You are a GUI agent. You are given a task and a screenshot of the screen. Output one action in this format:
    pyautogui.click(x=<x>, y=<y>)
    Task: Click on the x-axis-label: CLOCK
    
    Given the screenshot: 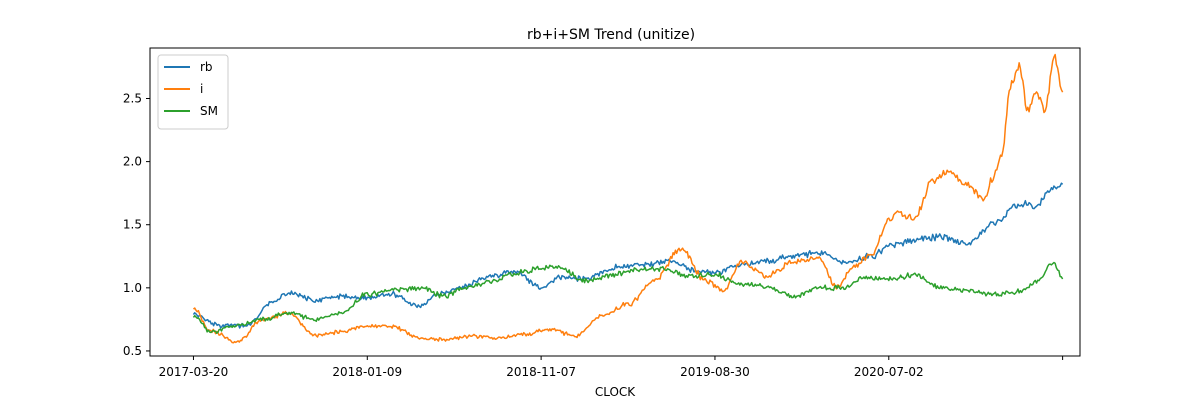 What is the action you would take?
    pyautogui.click(x=615, y=392)
    